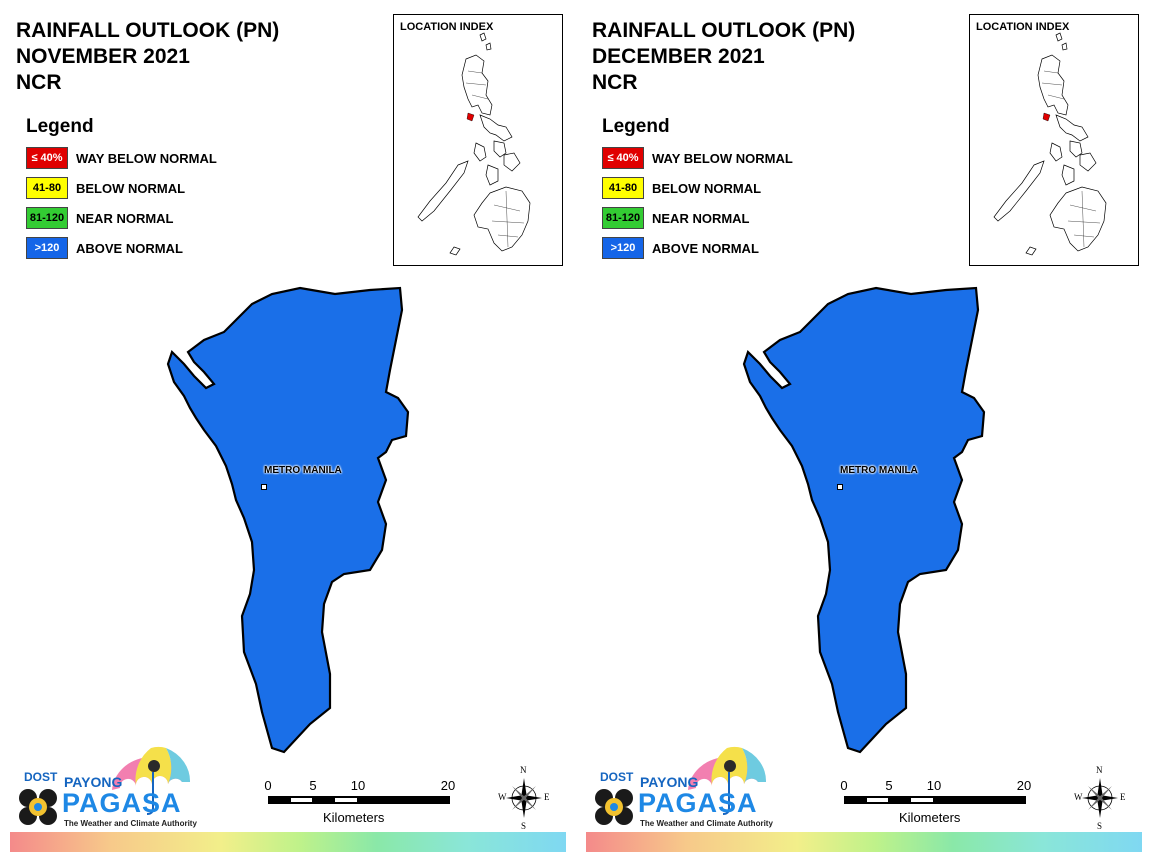 The image size is (1152, 864). I want to click on map-title: RAINFALL OUTLOOK (PN) NOVEMBER 2021 NCR, so click(147, 57).